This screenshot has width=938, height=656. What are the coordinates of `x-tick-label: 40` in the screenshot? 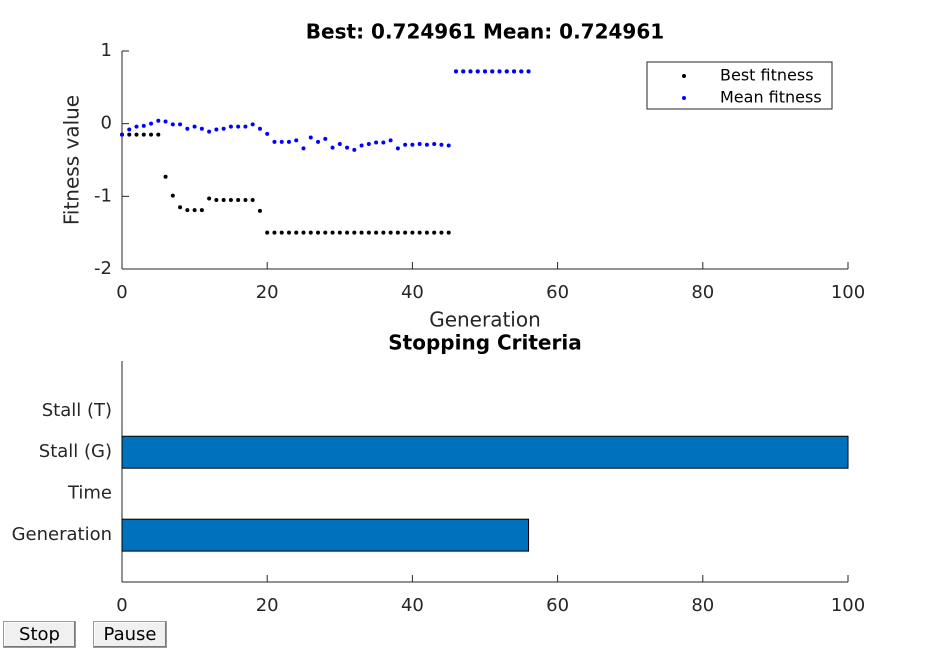 It's located at (412, 605).